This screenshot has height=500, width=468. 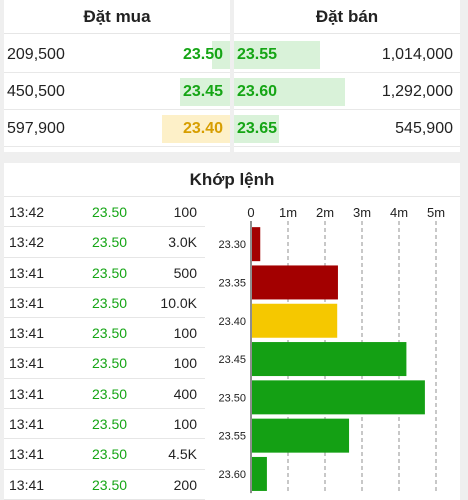 What do you see at coordinates (232, 283) in the screenshot?
I see `price-tick-label: 23.35` at bounding box center [232, 283].